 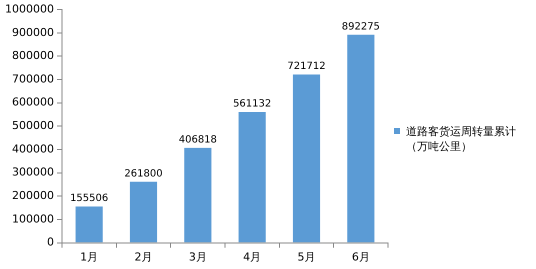 What do you see at coordinates (361, 257) in the screenshot?
I see `x-tick-label: 6月` at bounding box center [361, 257].